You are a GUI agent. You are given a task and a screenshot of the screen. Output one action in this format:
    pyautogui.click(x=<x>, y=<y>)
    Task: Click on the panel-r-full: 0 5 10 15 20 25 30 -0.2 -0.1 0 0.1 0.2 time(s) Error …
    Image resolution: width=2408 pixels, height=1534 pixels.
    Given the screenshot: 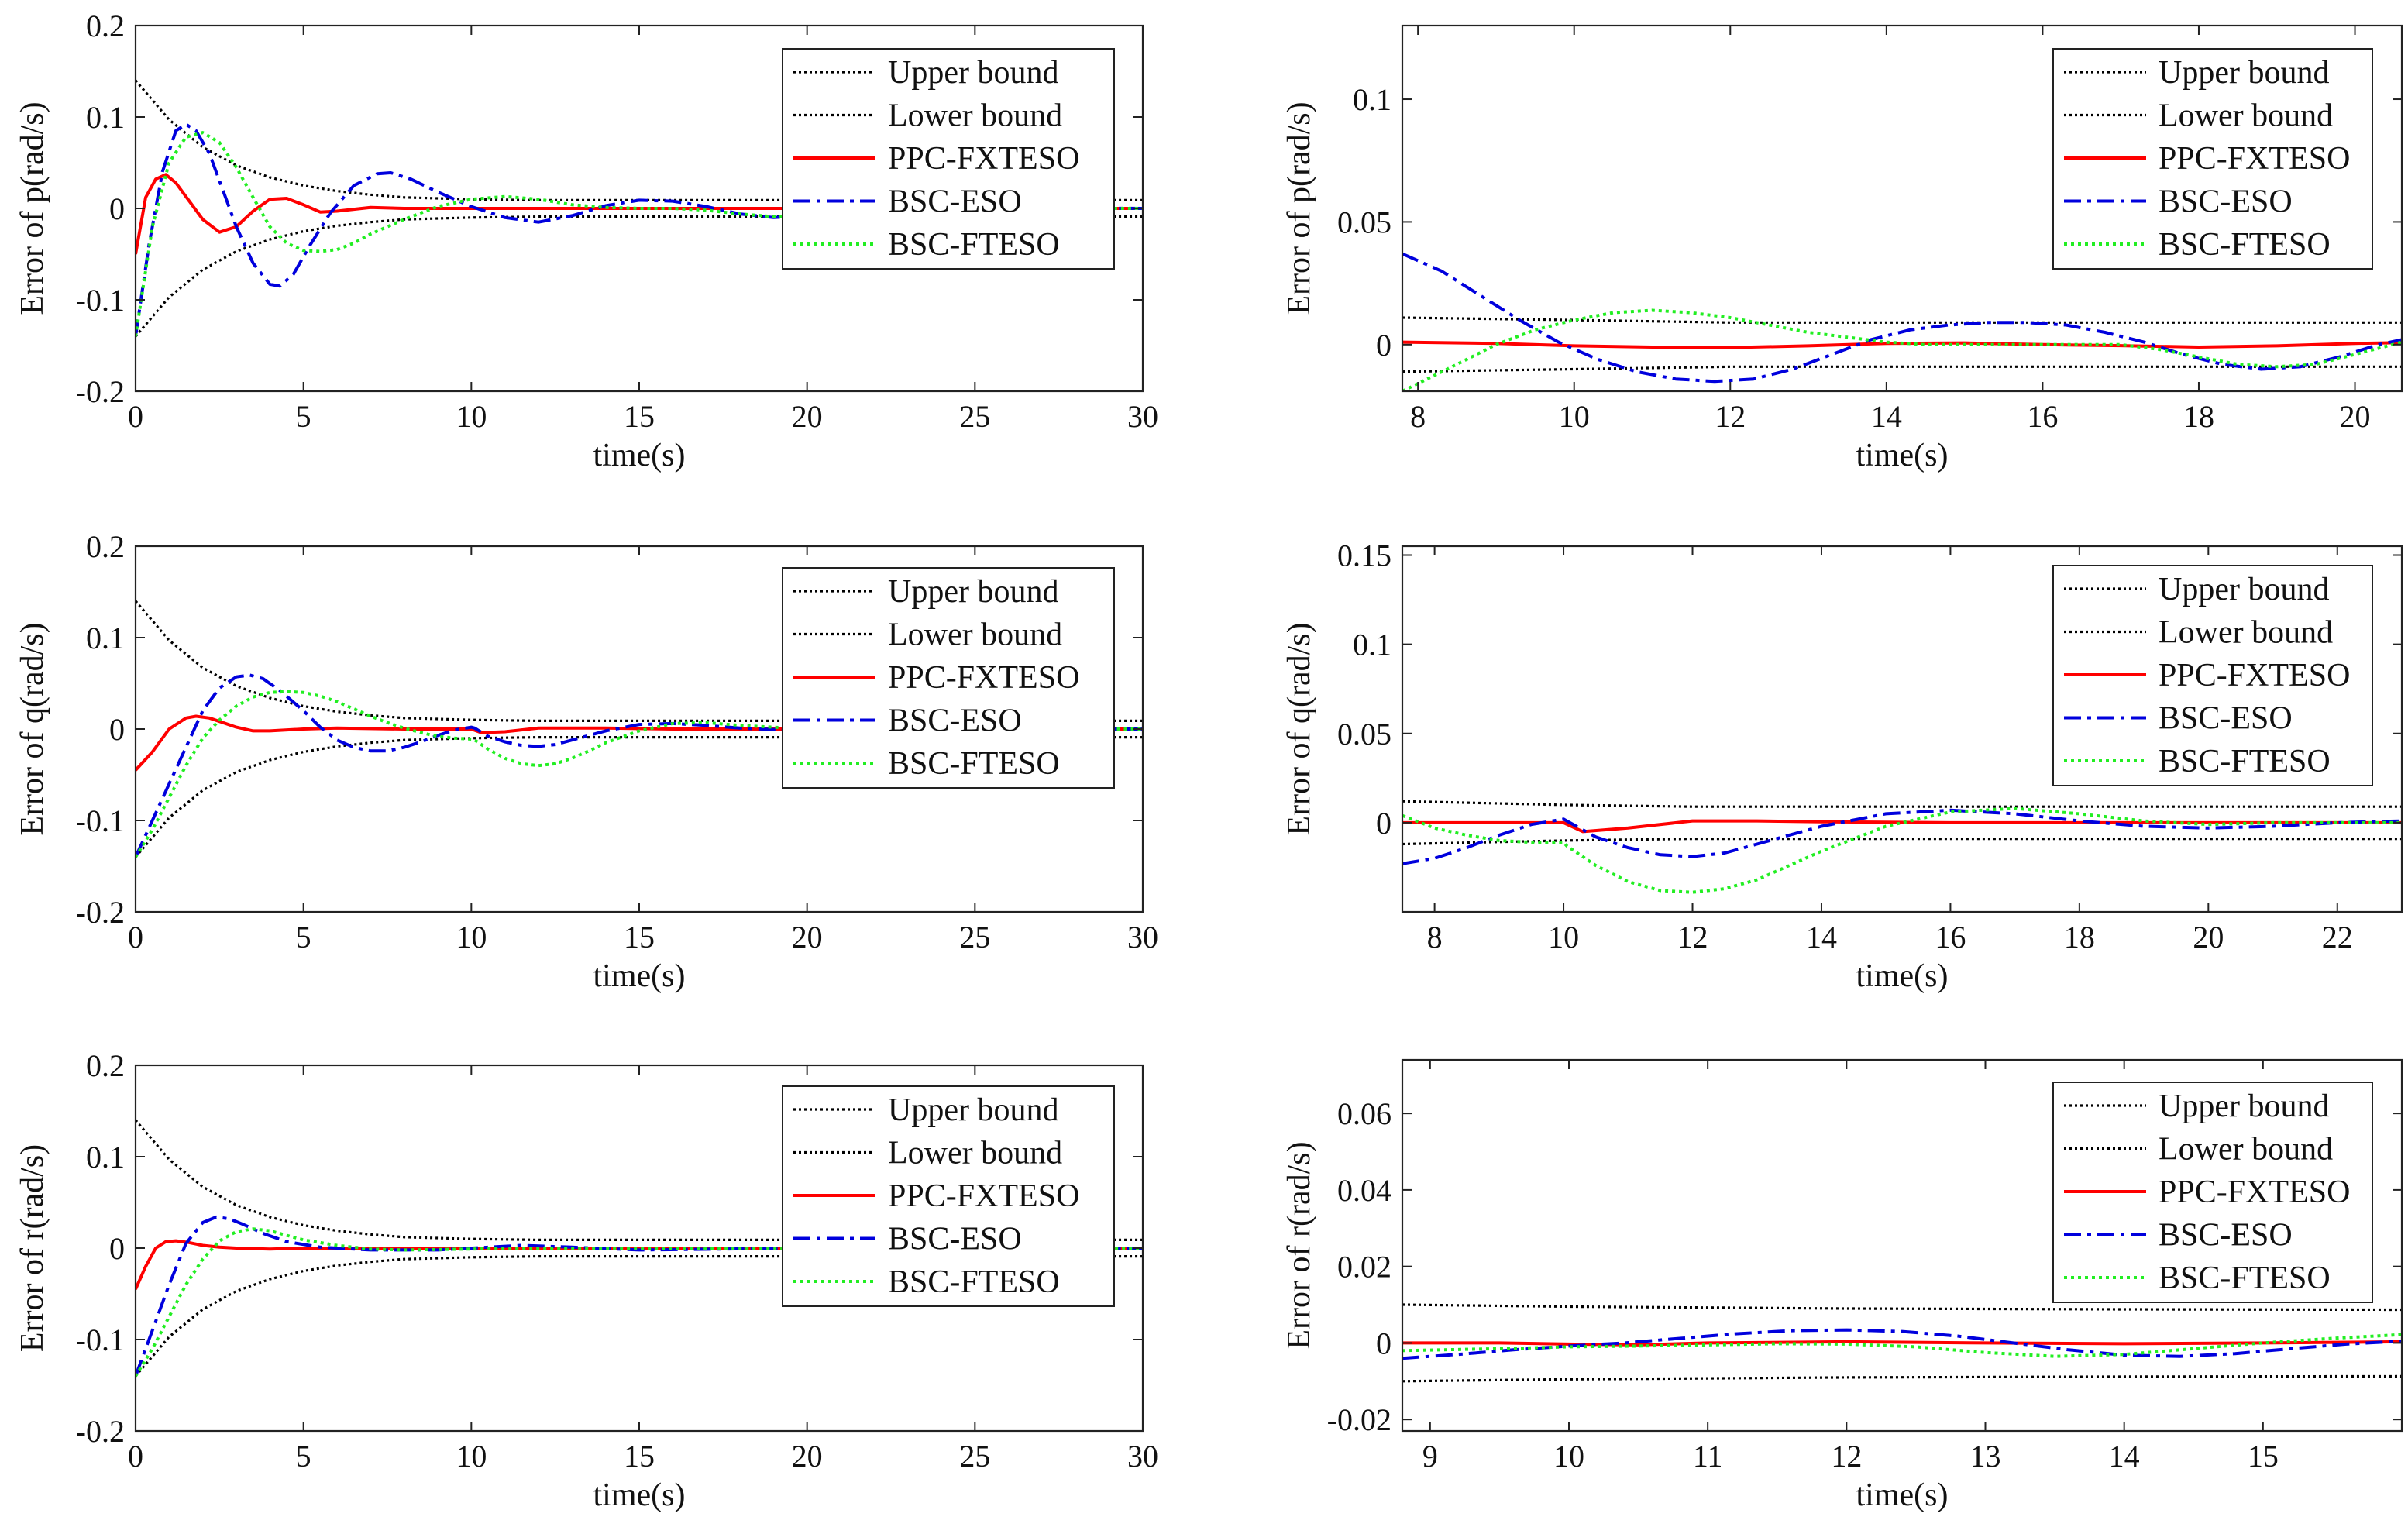 What is the action you would take?
    pyautogui.click(x=586, y=1281)
    